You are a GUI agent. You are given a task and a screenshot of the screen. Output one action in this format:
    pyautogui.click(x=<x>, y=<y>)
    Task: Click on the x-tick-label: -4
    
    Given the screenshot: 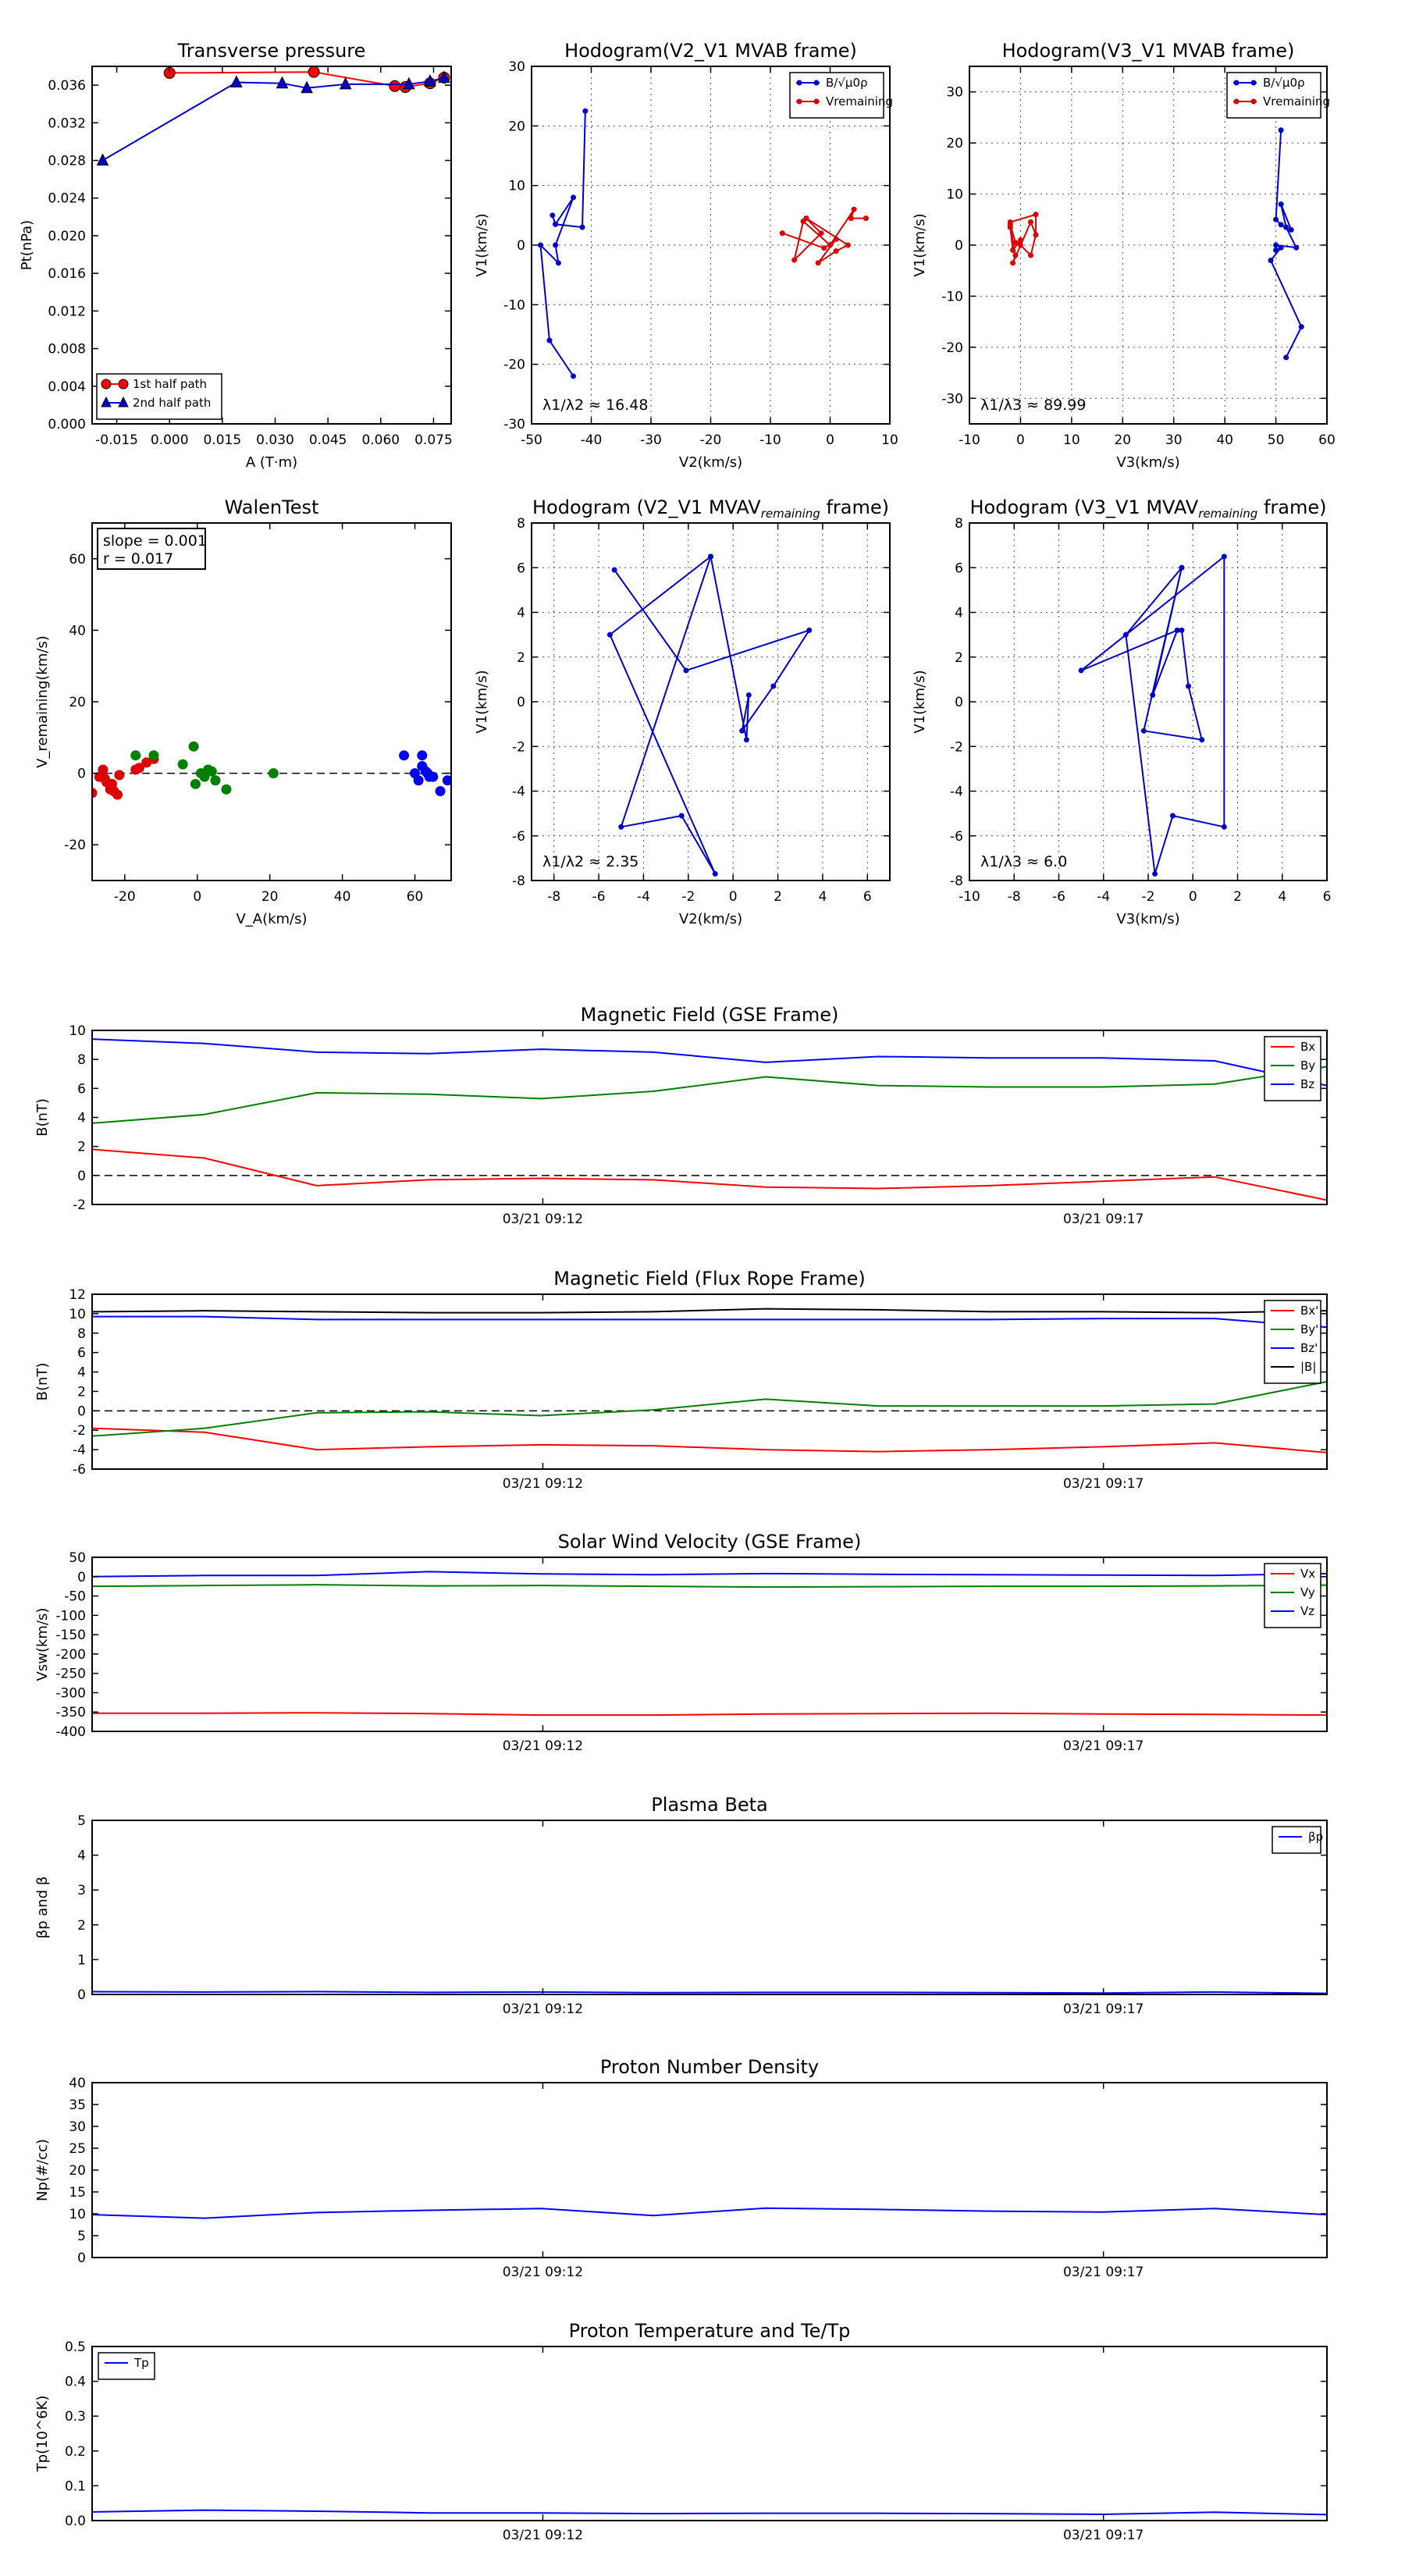 What is the action you would take?
    pyautogui.click(x=644, y=897)
    